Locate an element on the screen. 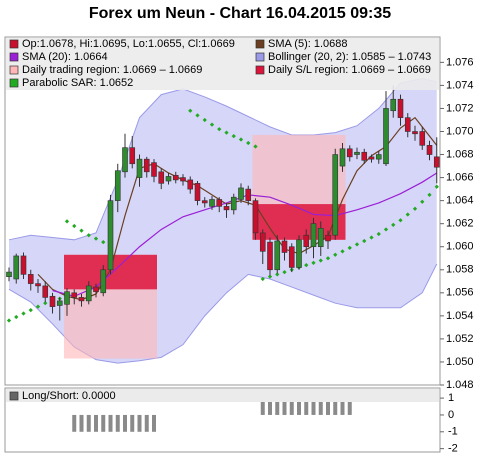 This screenshot has height=457, width=480. legend-label: Daily trading region: 1.0669 – 1.0669 is located at coordinates (112, 70).